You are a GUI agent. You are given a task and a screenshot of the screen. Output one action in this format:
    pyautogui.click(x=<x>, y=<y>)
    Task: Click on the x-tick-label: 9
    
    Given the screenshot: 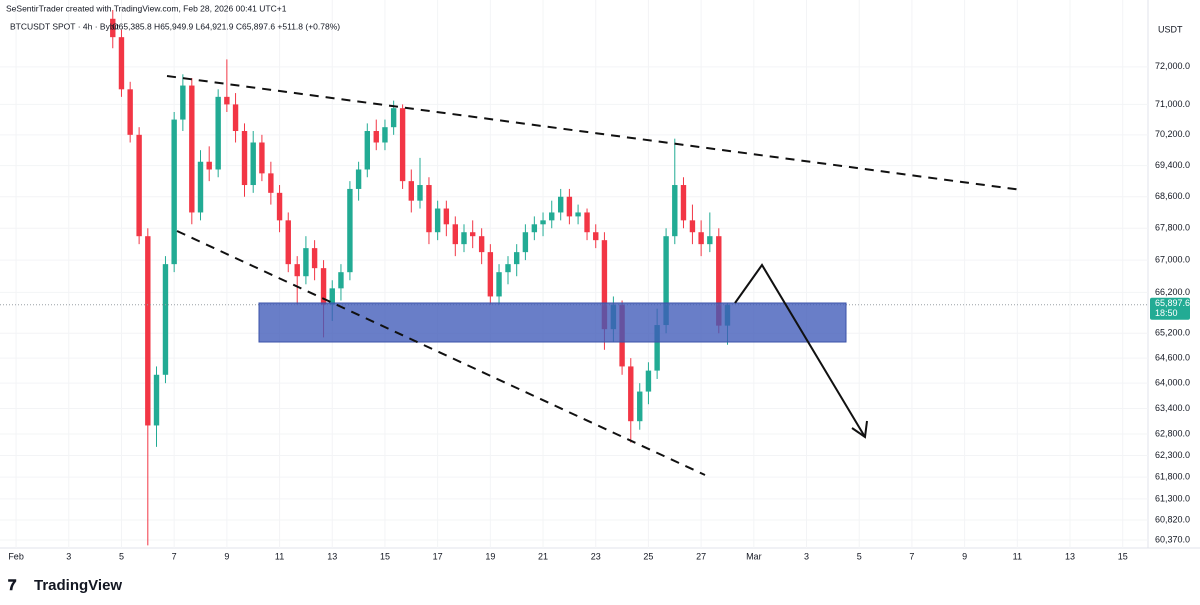 What is the action you would take?
    pyautogui.click(x=226, y=556)
    